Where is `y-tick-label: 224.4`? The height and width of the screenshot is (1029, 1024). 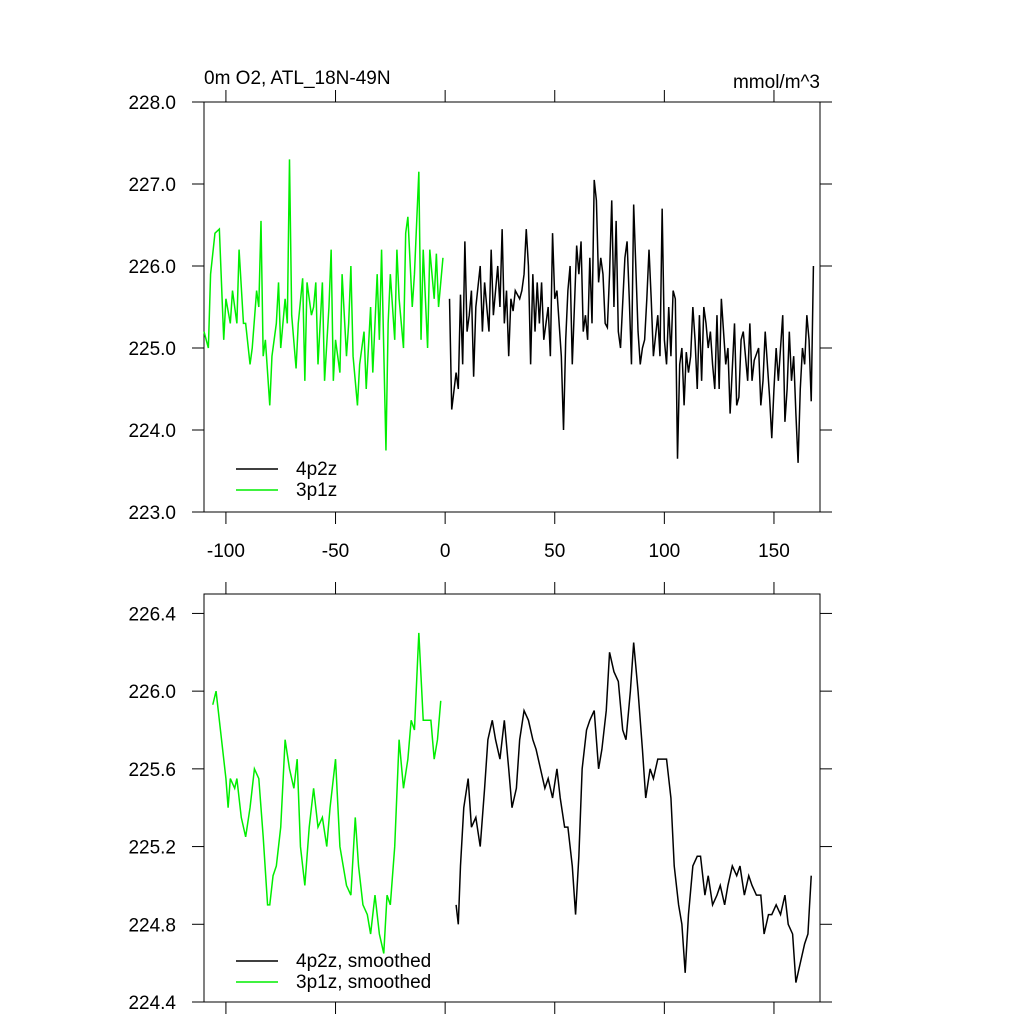 y-tick-label: 224.4 is located at coordinates (152, 1003).